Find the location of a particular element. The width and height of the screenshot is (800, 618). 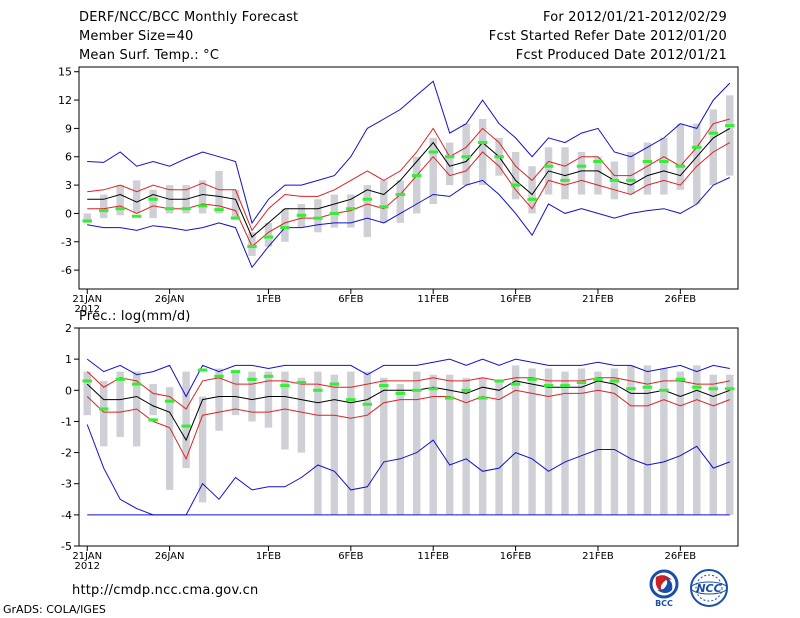

temp-line-min is located at coordinates (409, 223).